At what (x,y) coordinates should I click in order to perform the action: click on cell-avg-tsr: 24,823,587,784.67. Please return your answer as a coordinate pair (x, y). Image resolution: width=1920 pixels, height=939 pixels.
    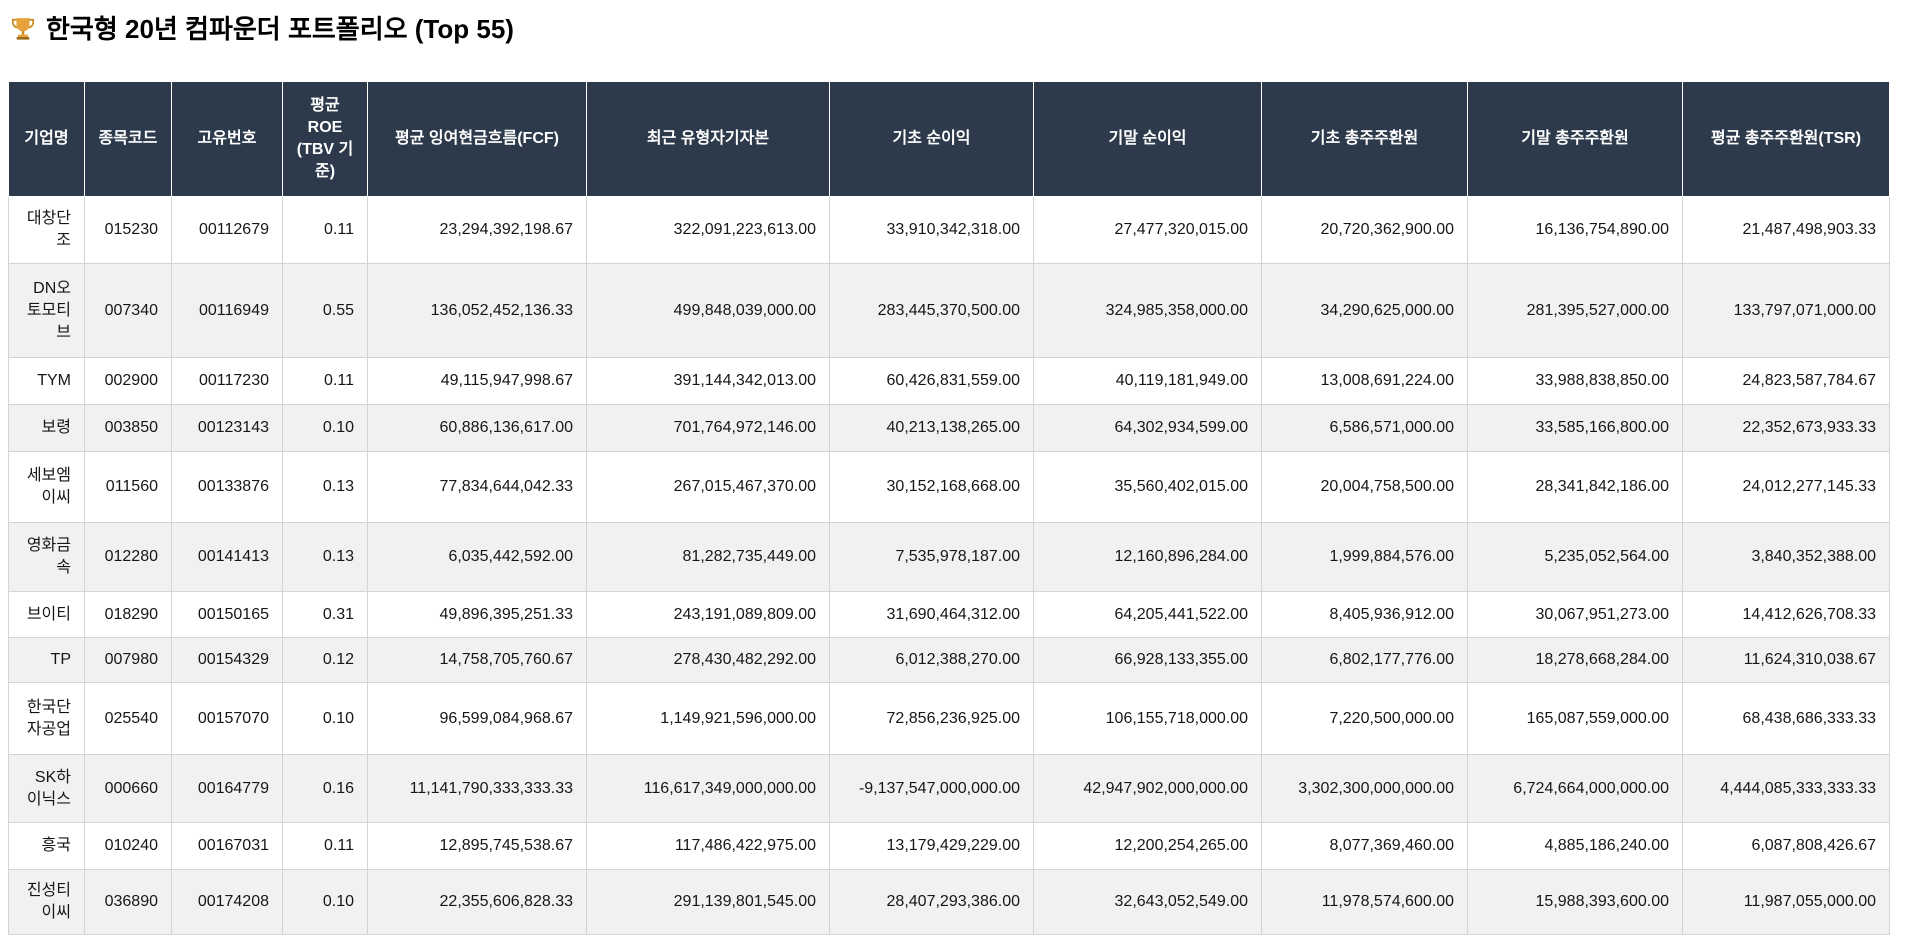
    Looking at the image, I should click on (1786, 381).